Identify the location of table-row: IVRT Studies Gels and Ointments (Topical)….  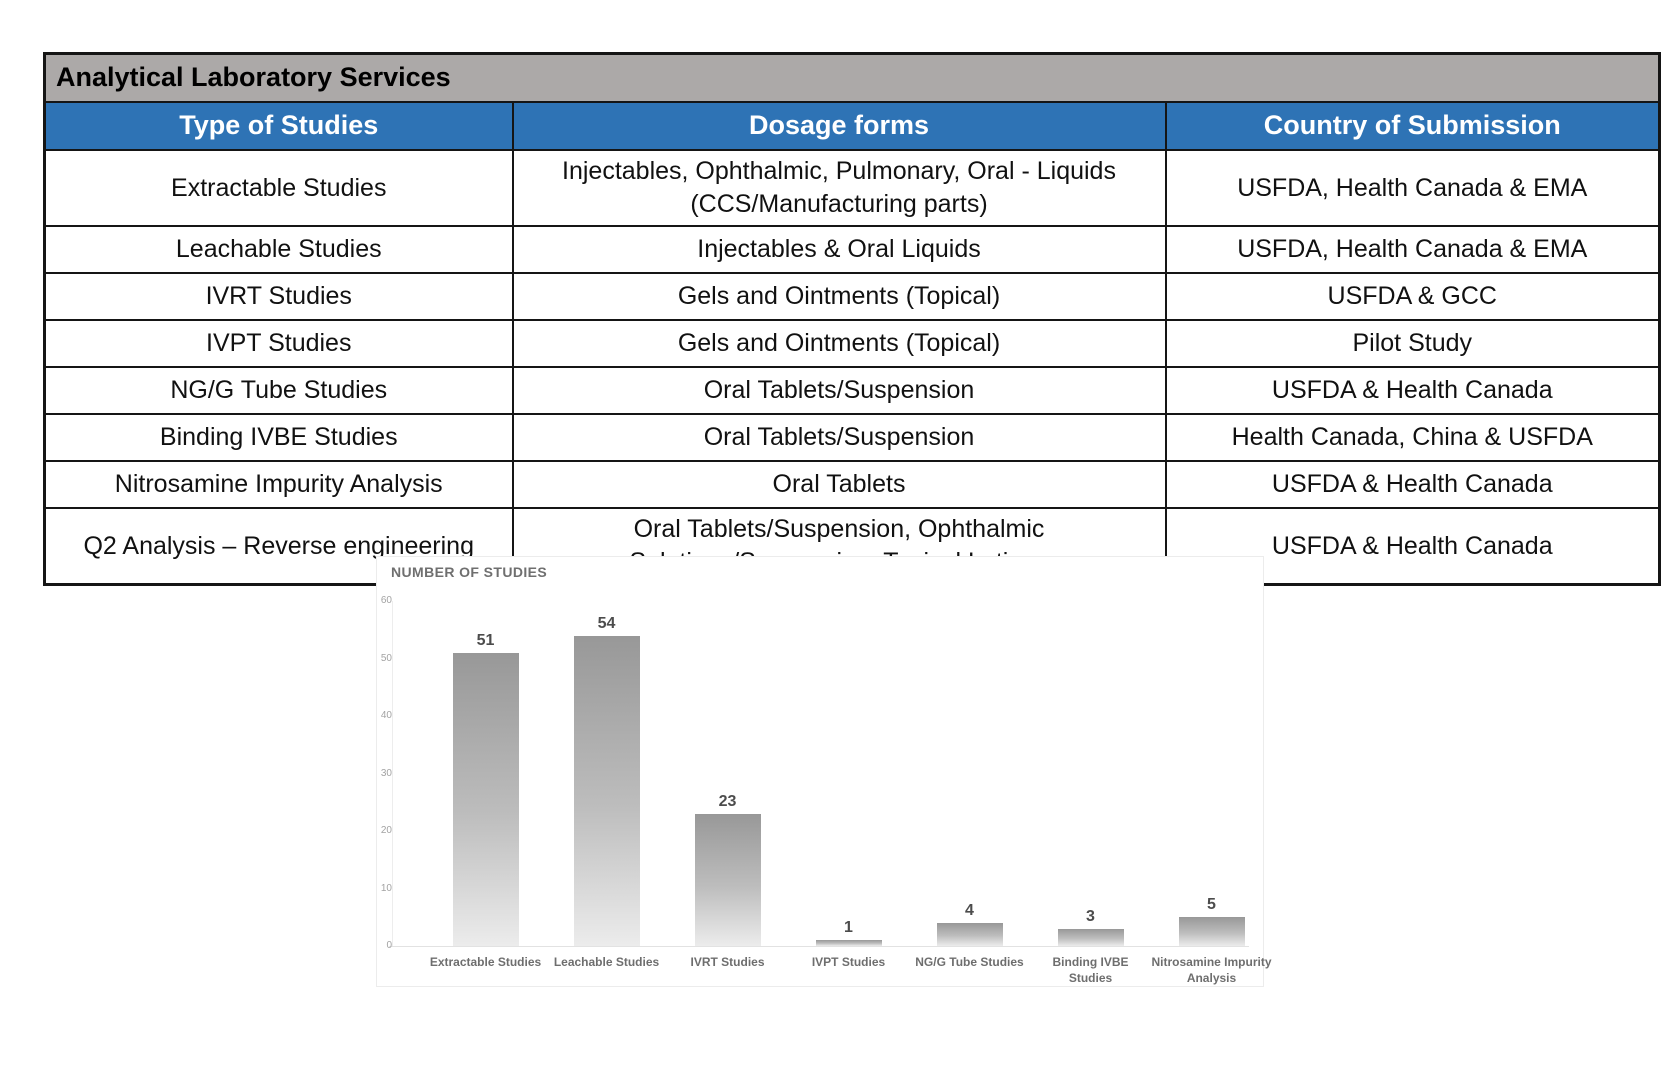
(852, 296).